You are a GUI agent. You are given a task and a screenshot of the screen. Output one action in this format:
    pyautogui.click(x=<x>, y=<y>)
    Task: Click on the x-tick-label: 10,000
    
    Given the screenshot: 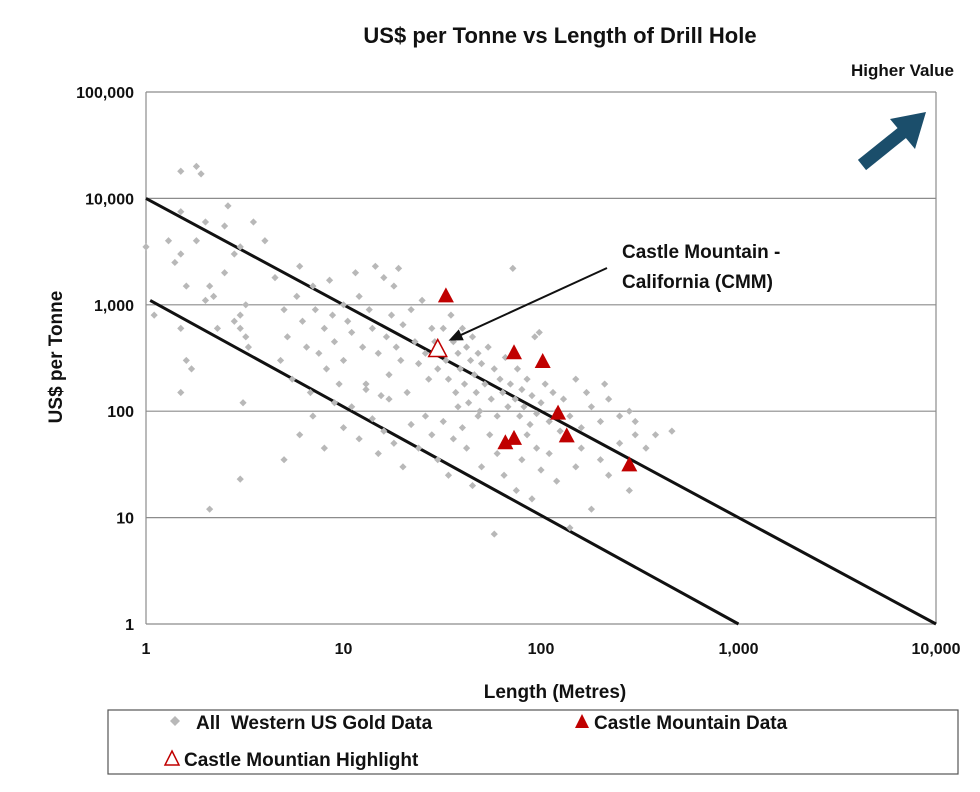 What is the action you would take?
    pyautogui.click(x=936, y=649)
    